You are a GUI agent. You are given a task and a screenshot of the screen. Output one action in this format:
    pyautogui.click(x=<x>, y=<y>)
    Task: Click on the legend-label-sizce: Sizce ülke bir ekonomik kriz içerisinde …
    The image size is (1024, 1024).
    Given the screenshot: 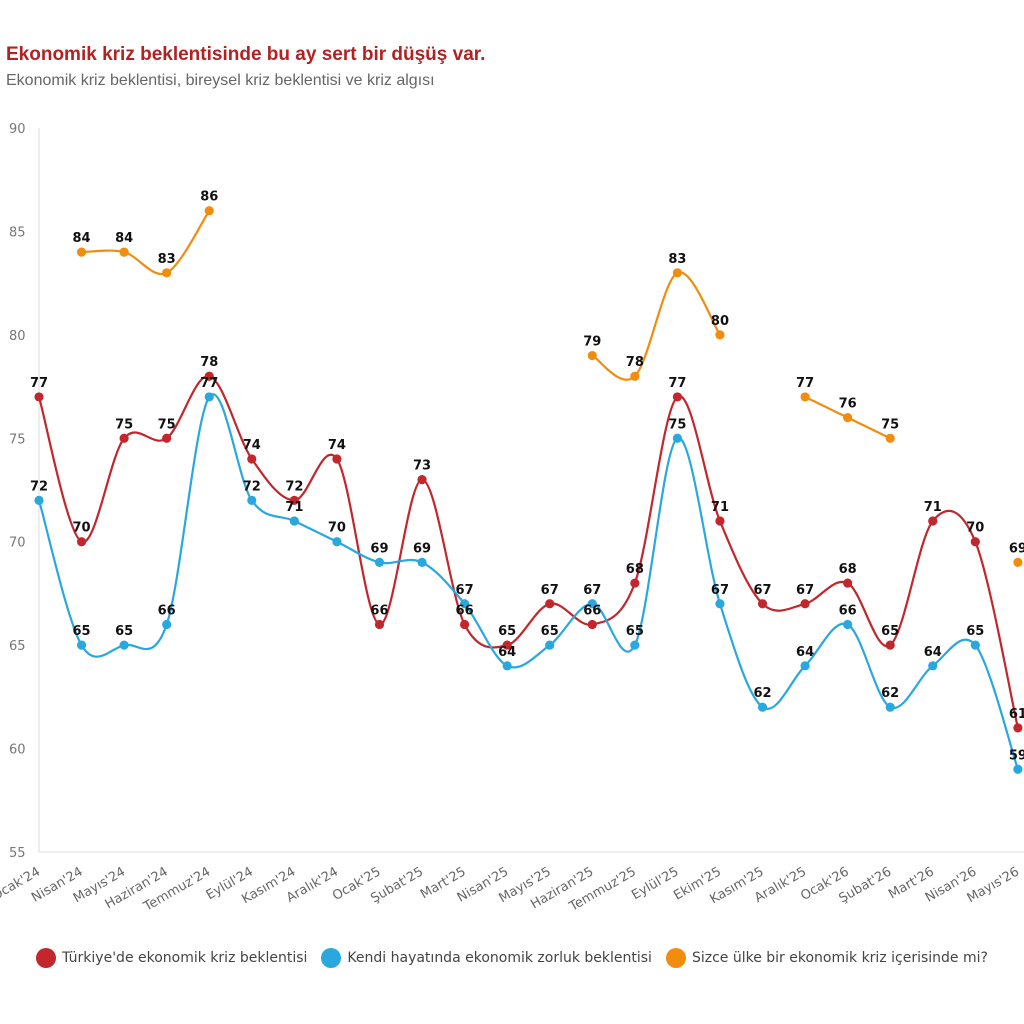 What is the action you would take?
    pyautogui.click(x=839, y=958)
    